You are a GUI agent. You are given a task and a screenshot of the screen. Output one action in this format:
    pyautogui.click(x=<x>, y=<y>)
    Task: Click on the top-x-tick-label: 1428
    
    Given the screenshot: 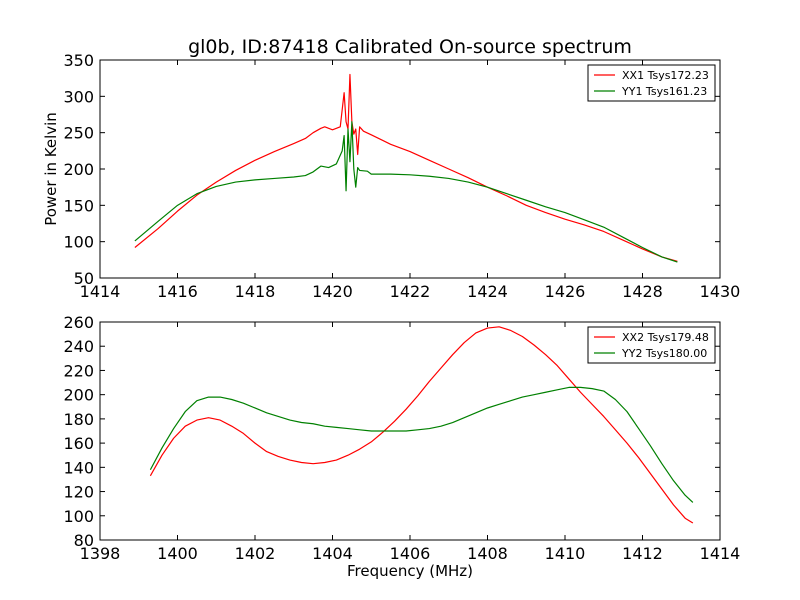 What is the action you would take?
    pyautogui.click(x=642, y=291)
    